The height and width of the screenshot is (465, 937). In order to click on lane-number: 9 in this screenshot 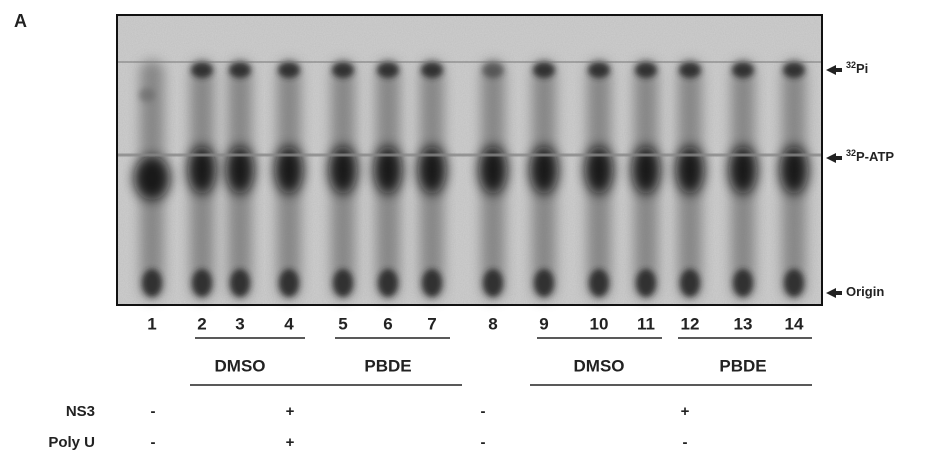, I will do `click(543, 323)`.